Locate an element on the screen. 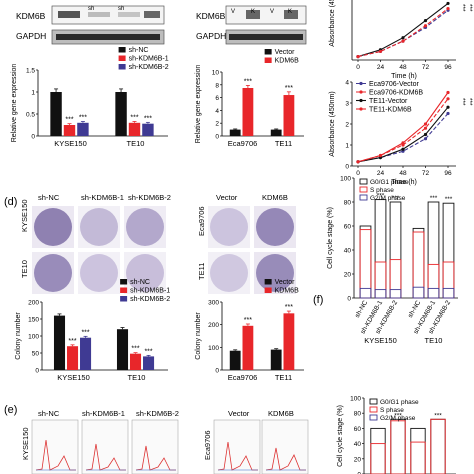  flow-column-header: KDM6B is located at coordinates (281, 413).